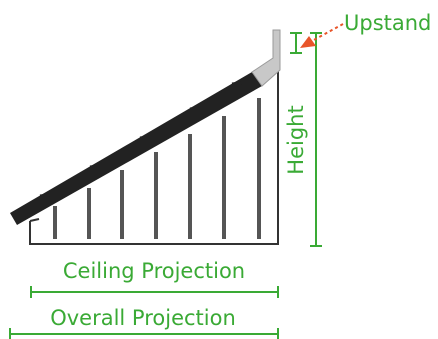  I want to click on upstand-pointer, so click(322, 35).